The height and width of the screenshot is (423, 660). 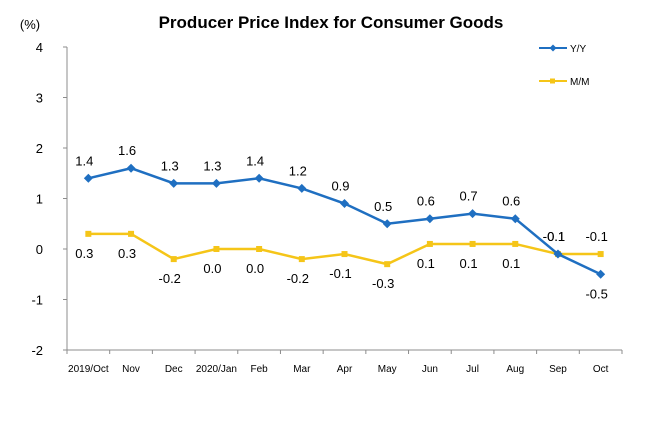 I want to click on y-tick-label: 2, so click(x=39, y=148).